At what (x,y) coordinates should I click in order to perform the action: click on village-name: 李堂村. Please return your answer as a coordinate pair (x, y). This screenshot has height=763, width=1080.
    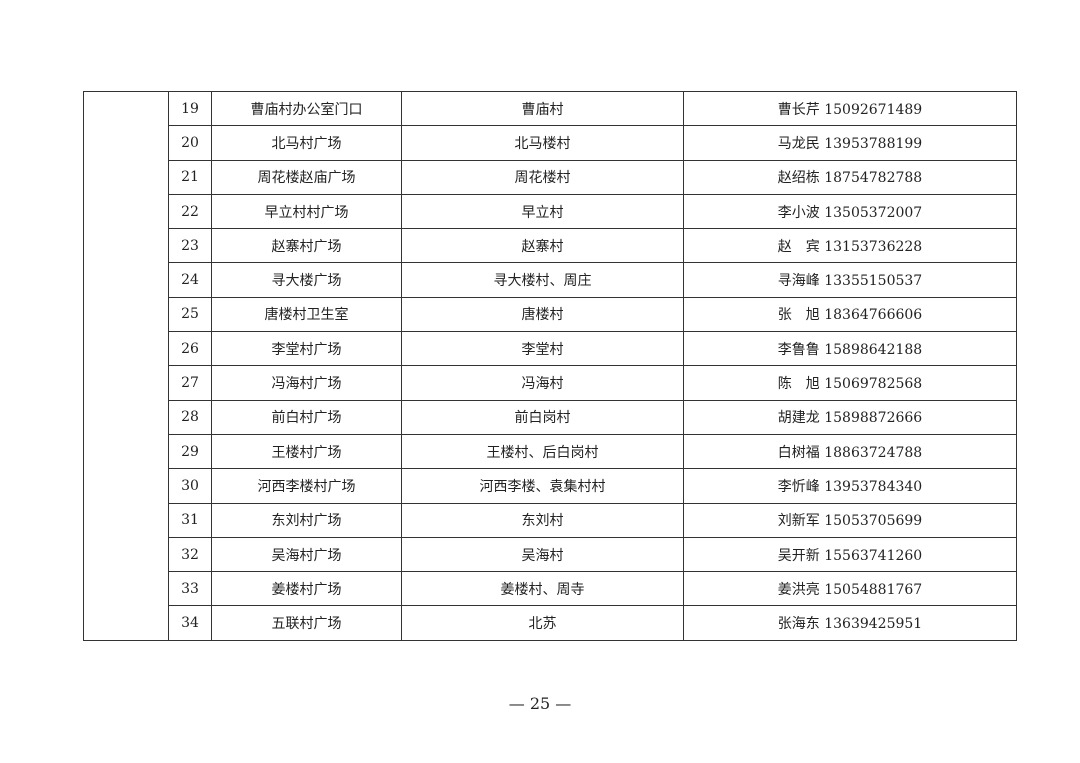
    Looking at the image, I should click on (542, 349).